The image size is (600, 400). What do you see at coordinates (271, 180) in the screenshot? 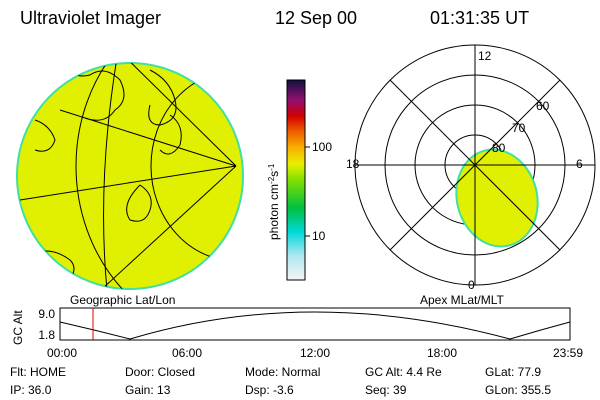
I see `unit-exp: -2` at bounding box center [271, 180].